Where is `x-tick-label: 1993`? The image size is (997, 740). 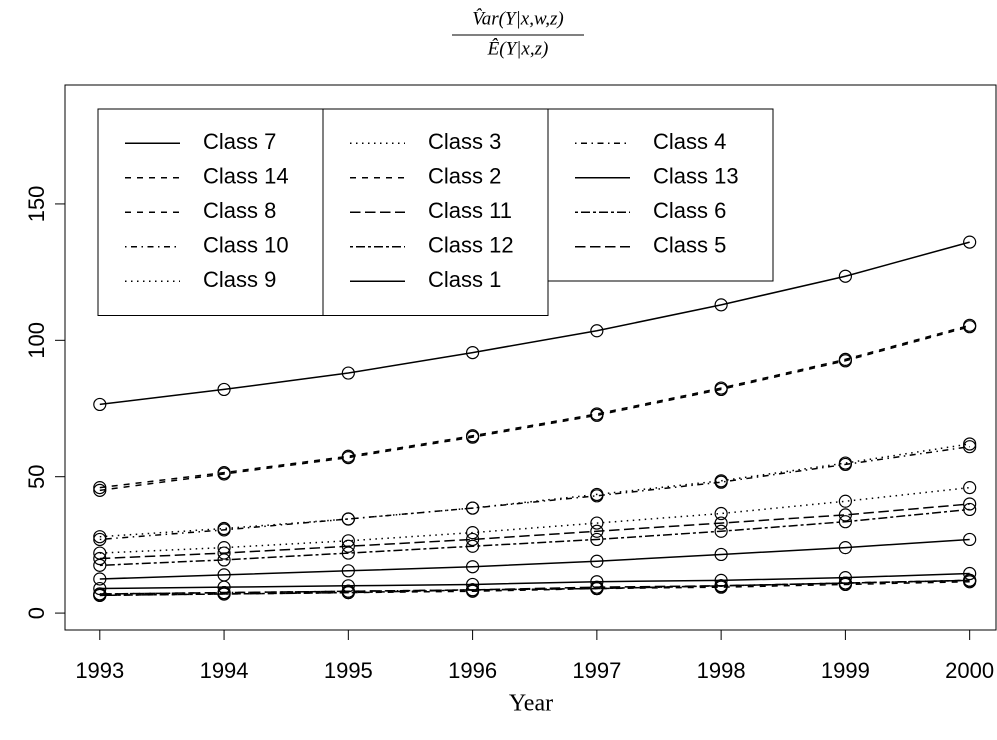 x-tick-label: 1993 is located at coordinates (99, 670).